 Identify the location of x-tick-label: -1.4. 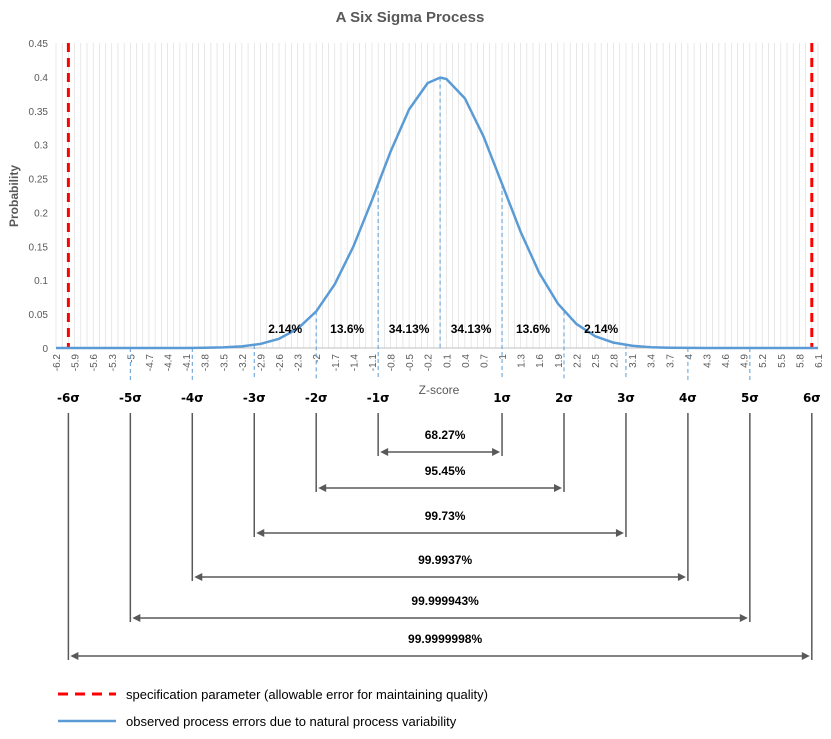
(354, 363).